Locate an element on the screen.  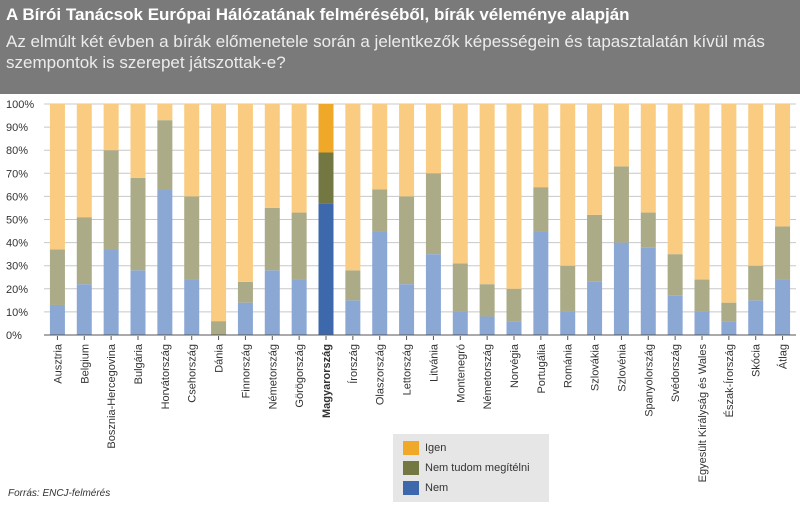
y-tick-label: 50% is located at coordinates (17, 221).